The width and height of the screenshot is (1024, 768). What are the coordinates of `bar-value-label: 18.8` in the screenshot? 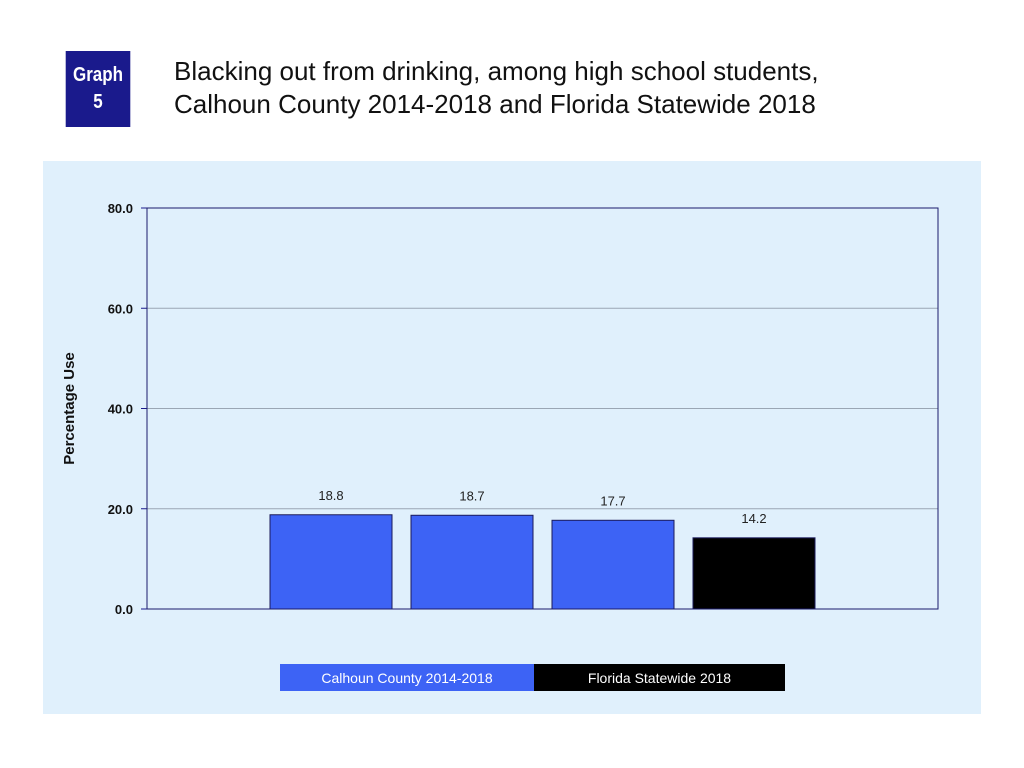 It's located at (330, 495).